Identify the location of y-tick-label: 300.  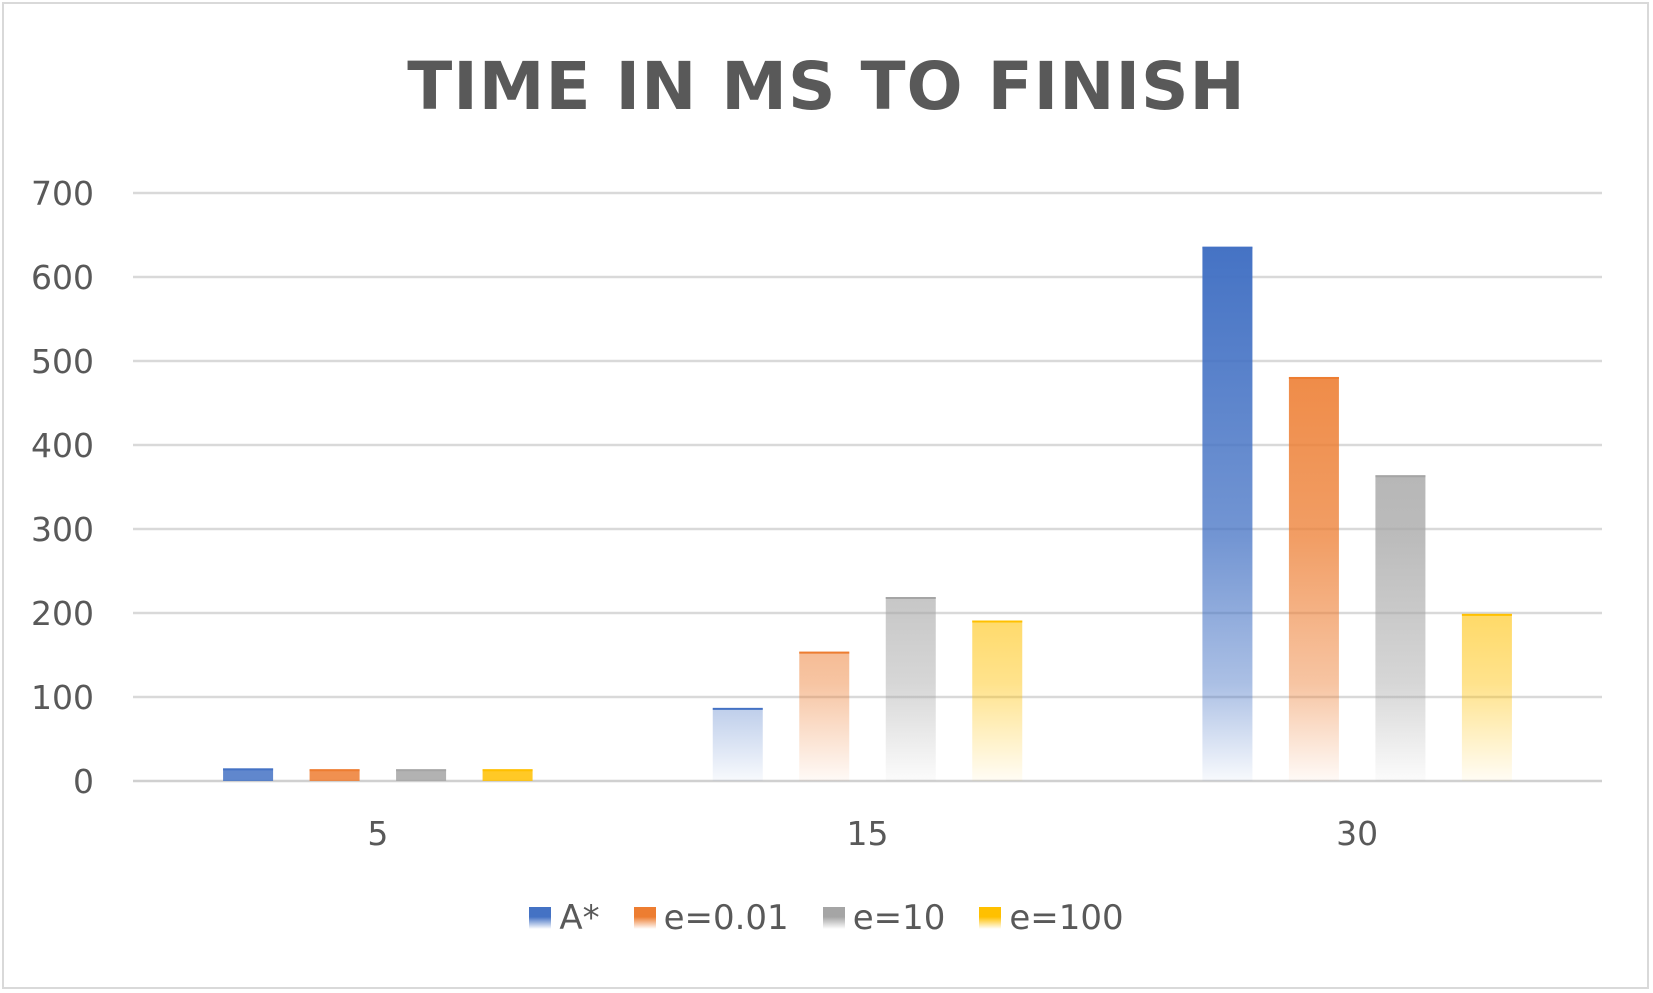
(62, 529).